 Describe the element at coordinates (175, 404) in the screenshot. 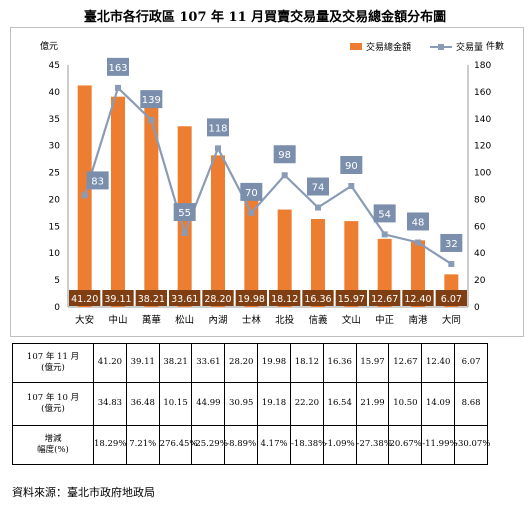

I see `table-cell: 10.15` at that location.